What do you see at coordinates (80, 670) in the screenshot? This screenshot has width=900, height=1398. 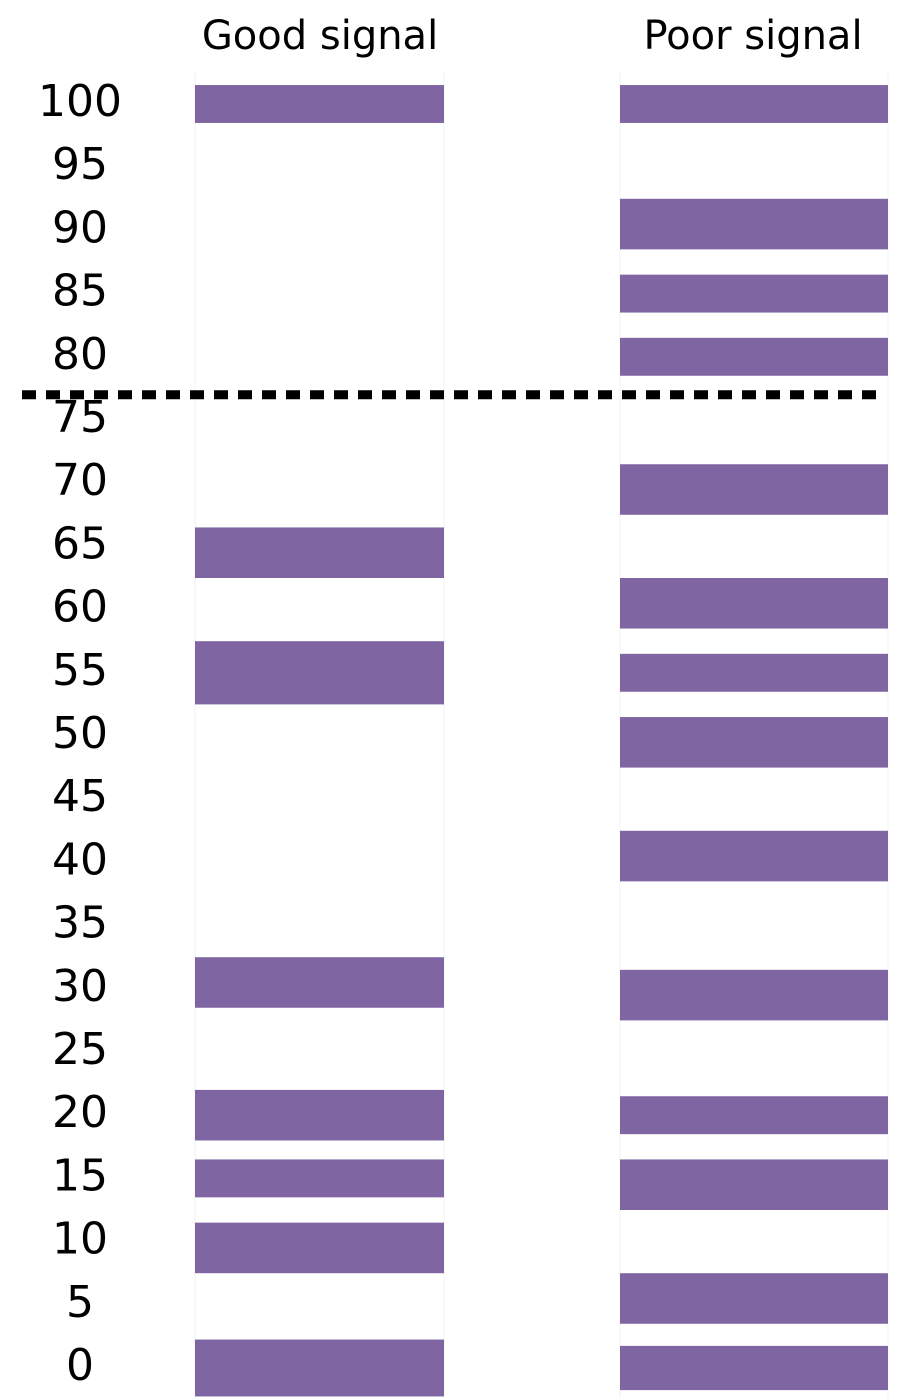 I see `y-tick-label: 55` at bounding box center [80, 670].